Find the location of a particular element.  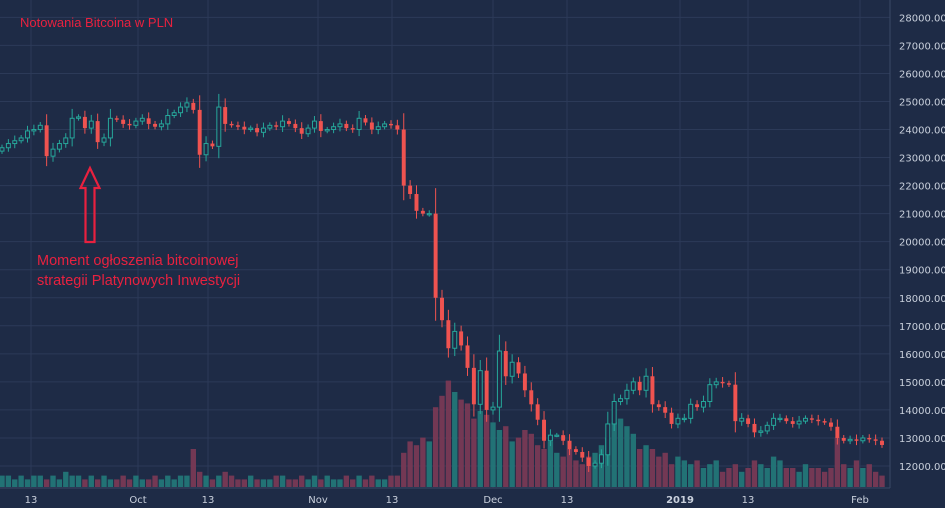

time-axis: 13 Oct 13 Nov 13 Dec 13 2019 13 Feb is located at coordinates (445, 496).